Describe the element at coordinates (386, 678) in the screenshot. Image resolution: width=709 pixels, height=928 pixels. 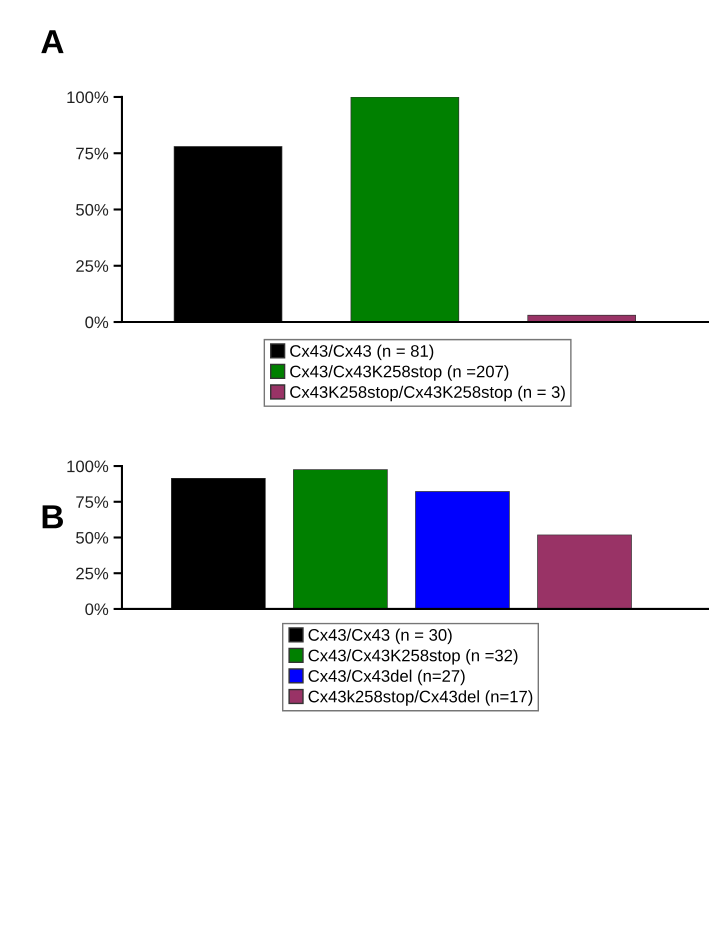
I see `legend-label: Cx43/Cx43del (n=27)` at that location.